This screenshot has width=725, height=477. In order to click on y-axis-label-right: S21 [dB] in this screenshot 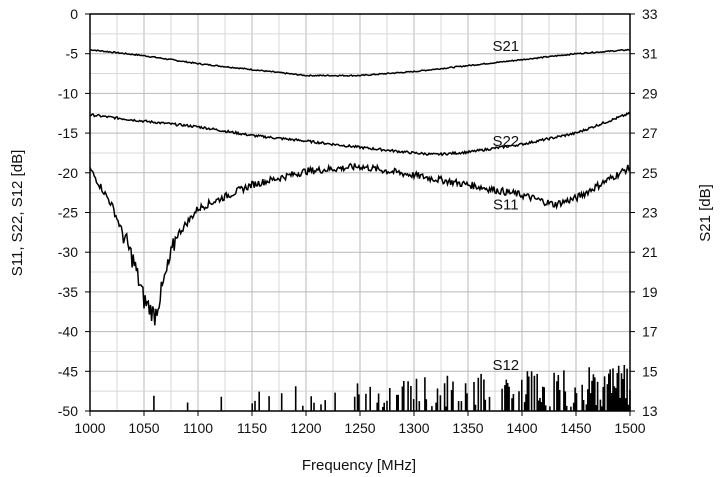, I will do `click(705, 213)`.